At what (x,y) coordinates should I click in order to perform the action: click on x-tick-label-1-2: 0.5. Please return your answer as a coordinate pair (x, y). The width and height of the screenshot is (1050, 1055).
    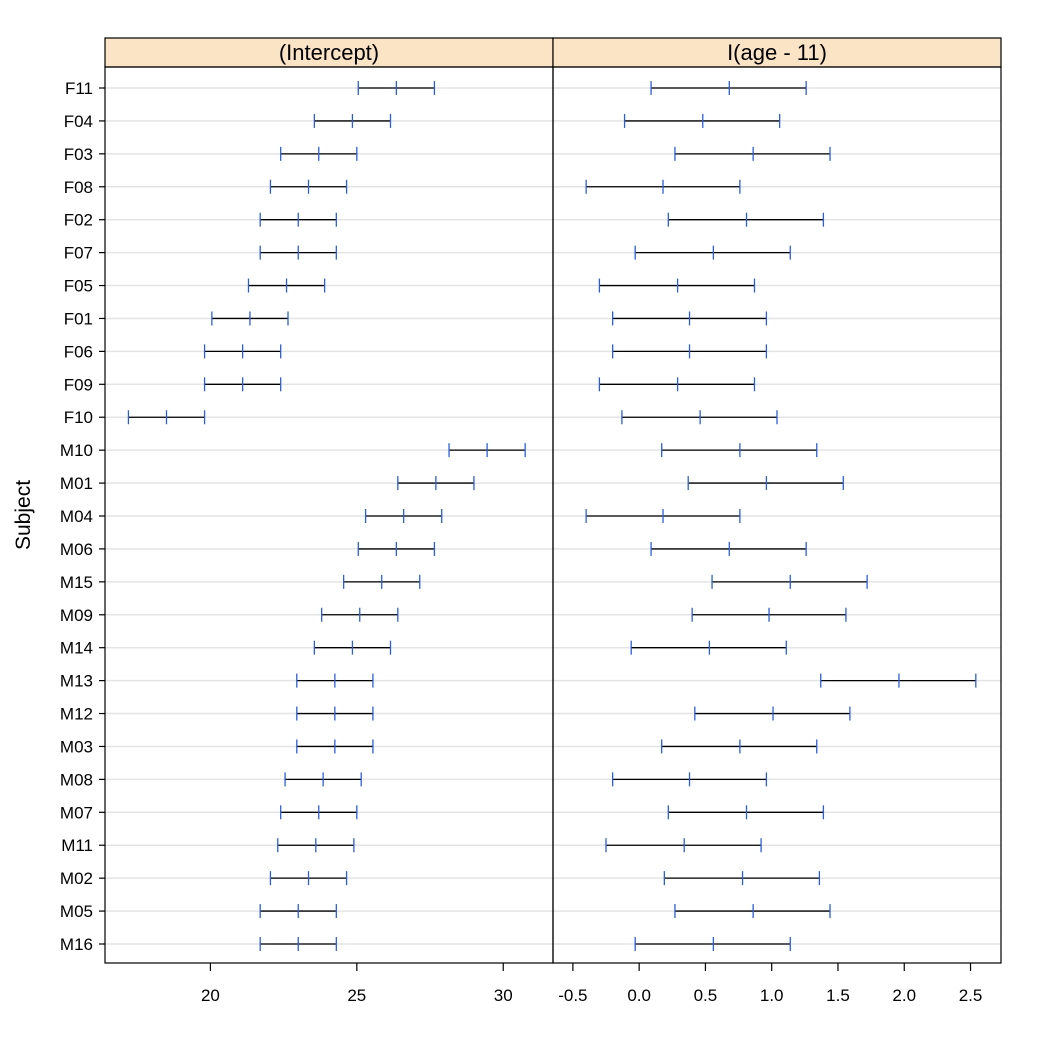
    Looking at the image, I should click on (706, 995).